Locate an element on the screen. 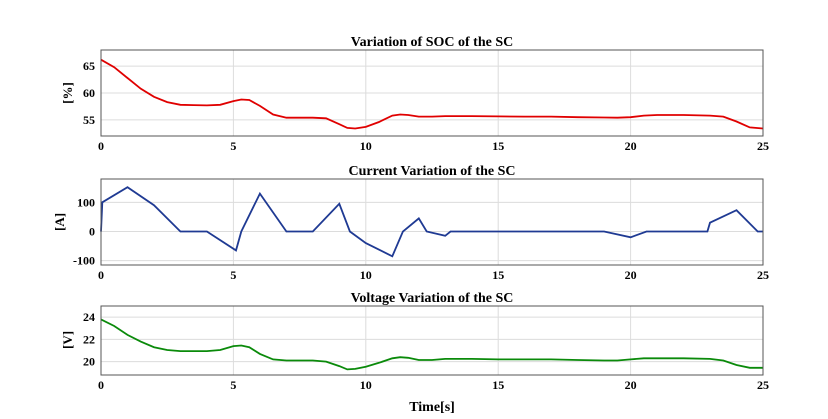 This screenshot has width=828, height=419. series-line-current is located at coordinates (431, 222).